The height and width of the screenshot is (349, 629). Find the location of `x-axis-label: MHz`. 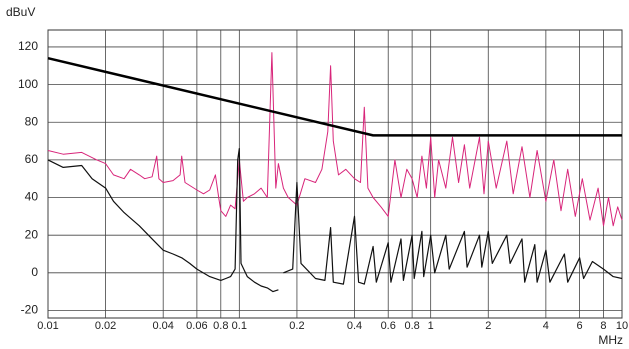

x-axis-label: MHz is located at coordinates (610, 340).